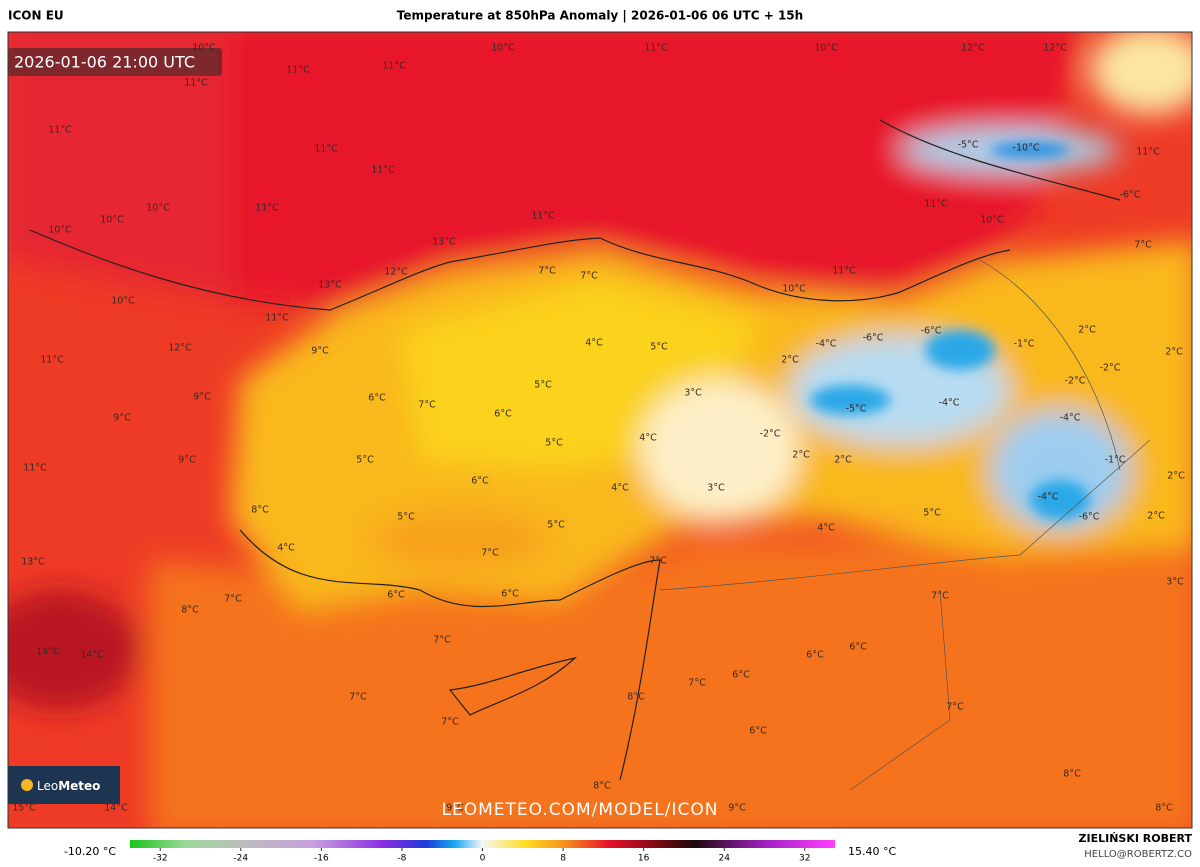 The image size is (1200, 867). What do you see at coordinates (1136, 838) in the screenshot?
I see `author: ZIELIŃSKI ROBERT` at bounding box center [1136, 838].